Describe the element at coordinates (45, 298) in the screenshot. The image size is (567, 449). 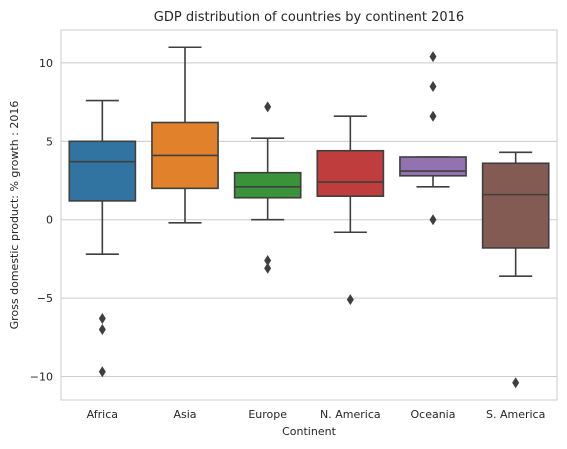
I see `y-tick-label: −5` at that location.